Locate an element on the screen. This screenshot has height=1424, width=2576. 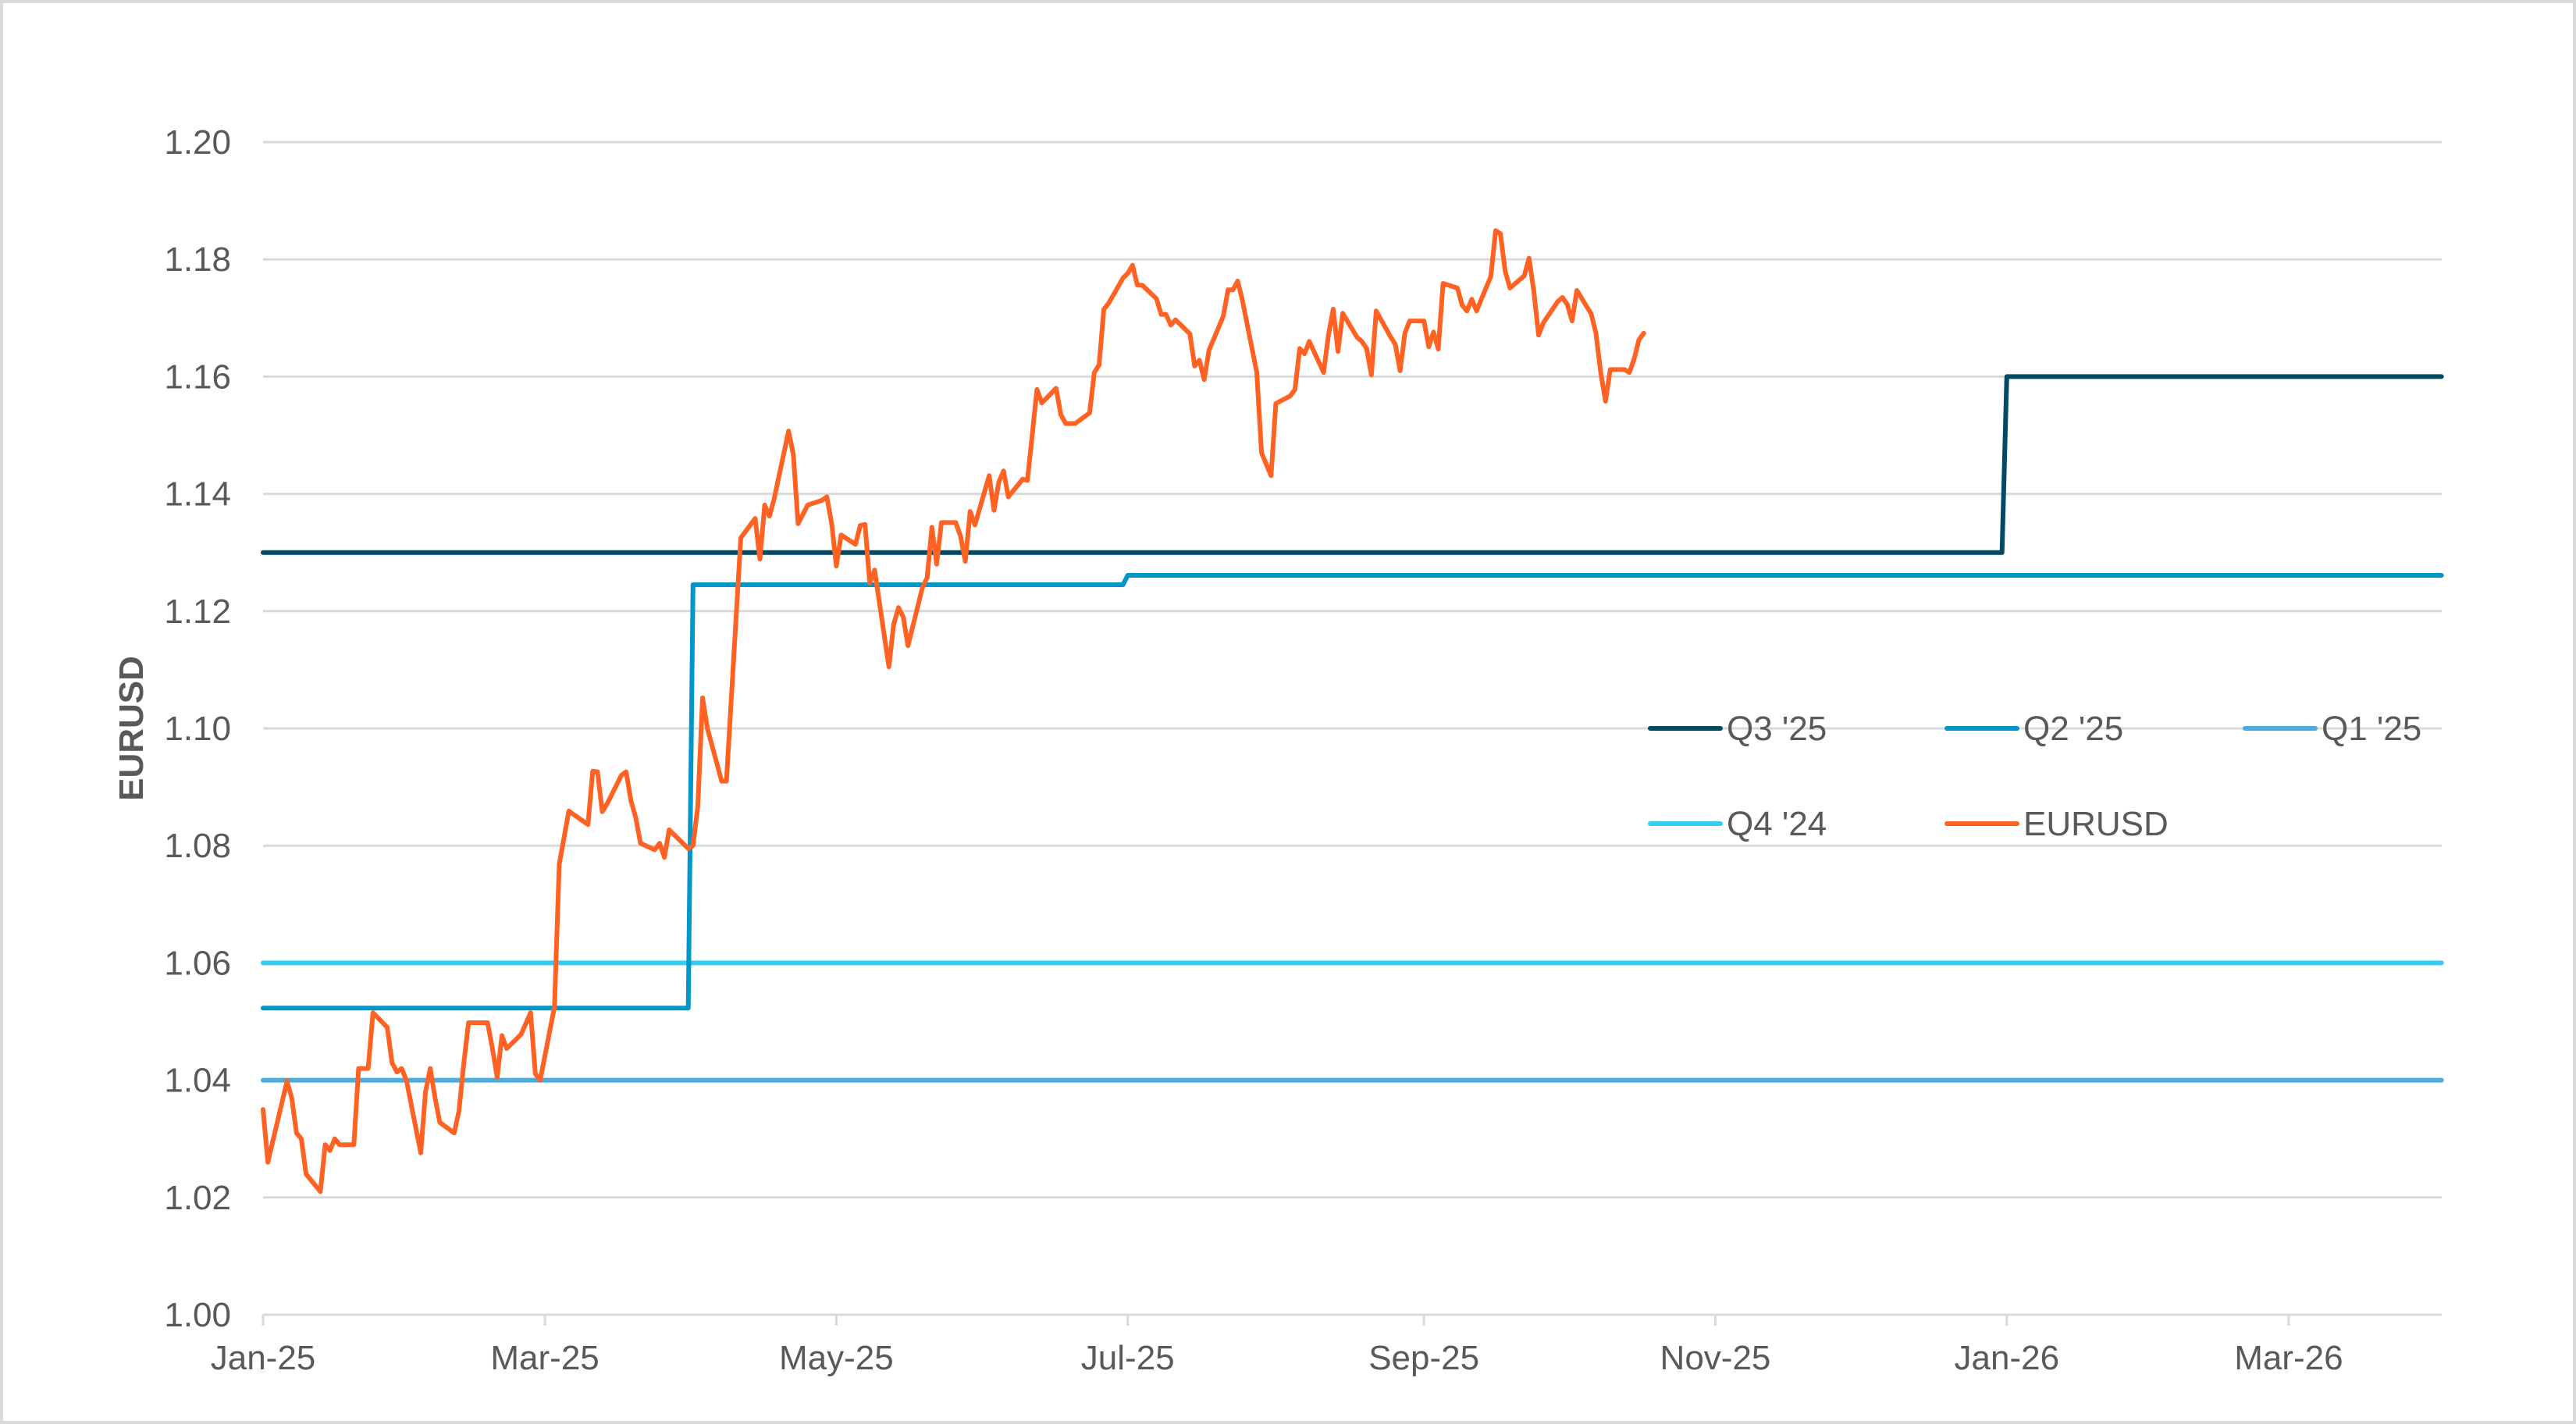
y-axis-title: EURUSD is located at coordinates (131, 728).